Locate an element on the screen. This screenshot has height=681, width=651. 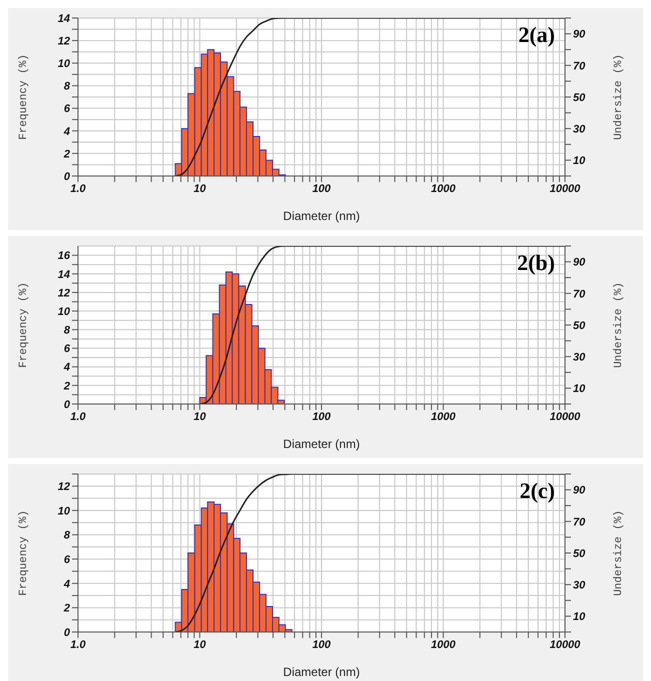
y-tick-label: 16 is located at coordinates (64, 256).